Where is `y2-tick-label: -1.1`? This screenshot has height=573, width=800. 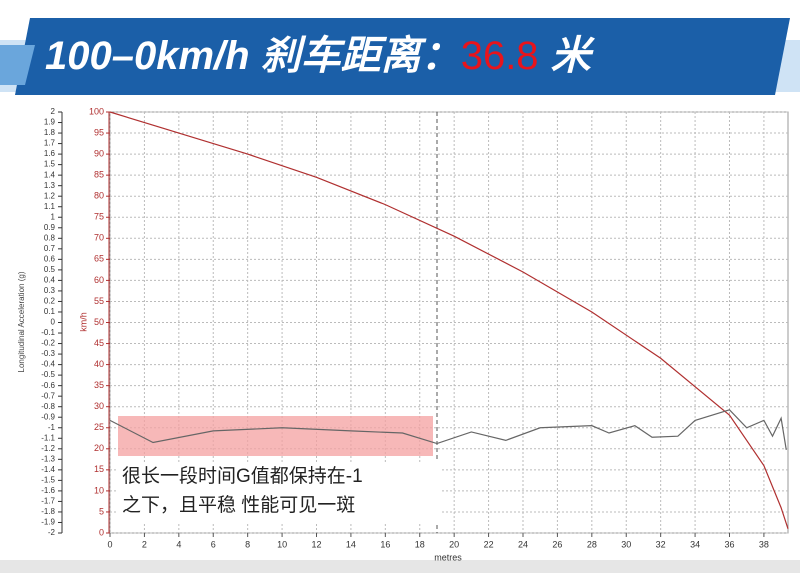
y2-tick-label: -1.1 is located at coordinates (48, 437).